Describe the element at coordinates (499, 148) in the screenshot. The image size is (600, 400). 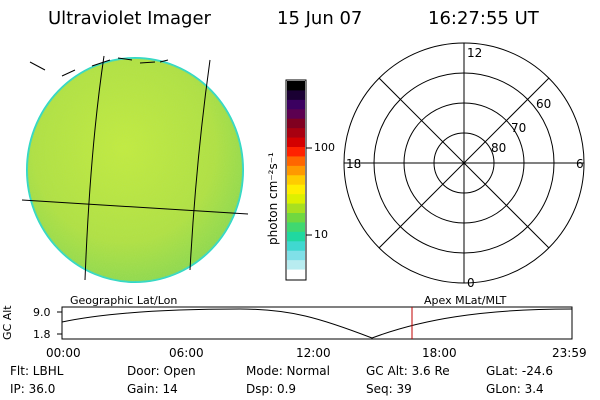
I see `lat-label-80: 80` at that location.